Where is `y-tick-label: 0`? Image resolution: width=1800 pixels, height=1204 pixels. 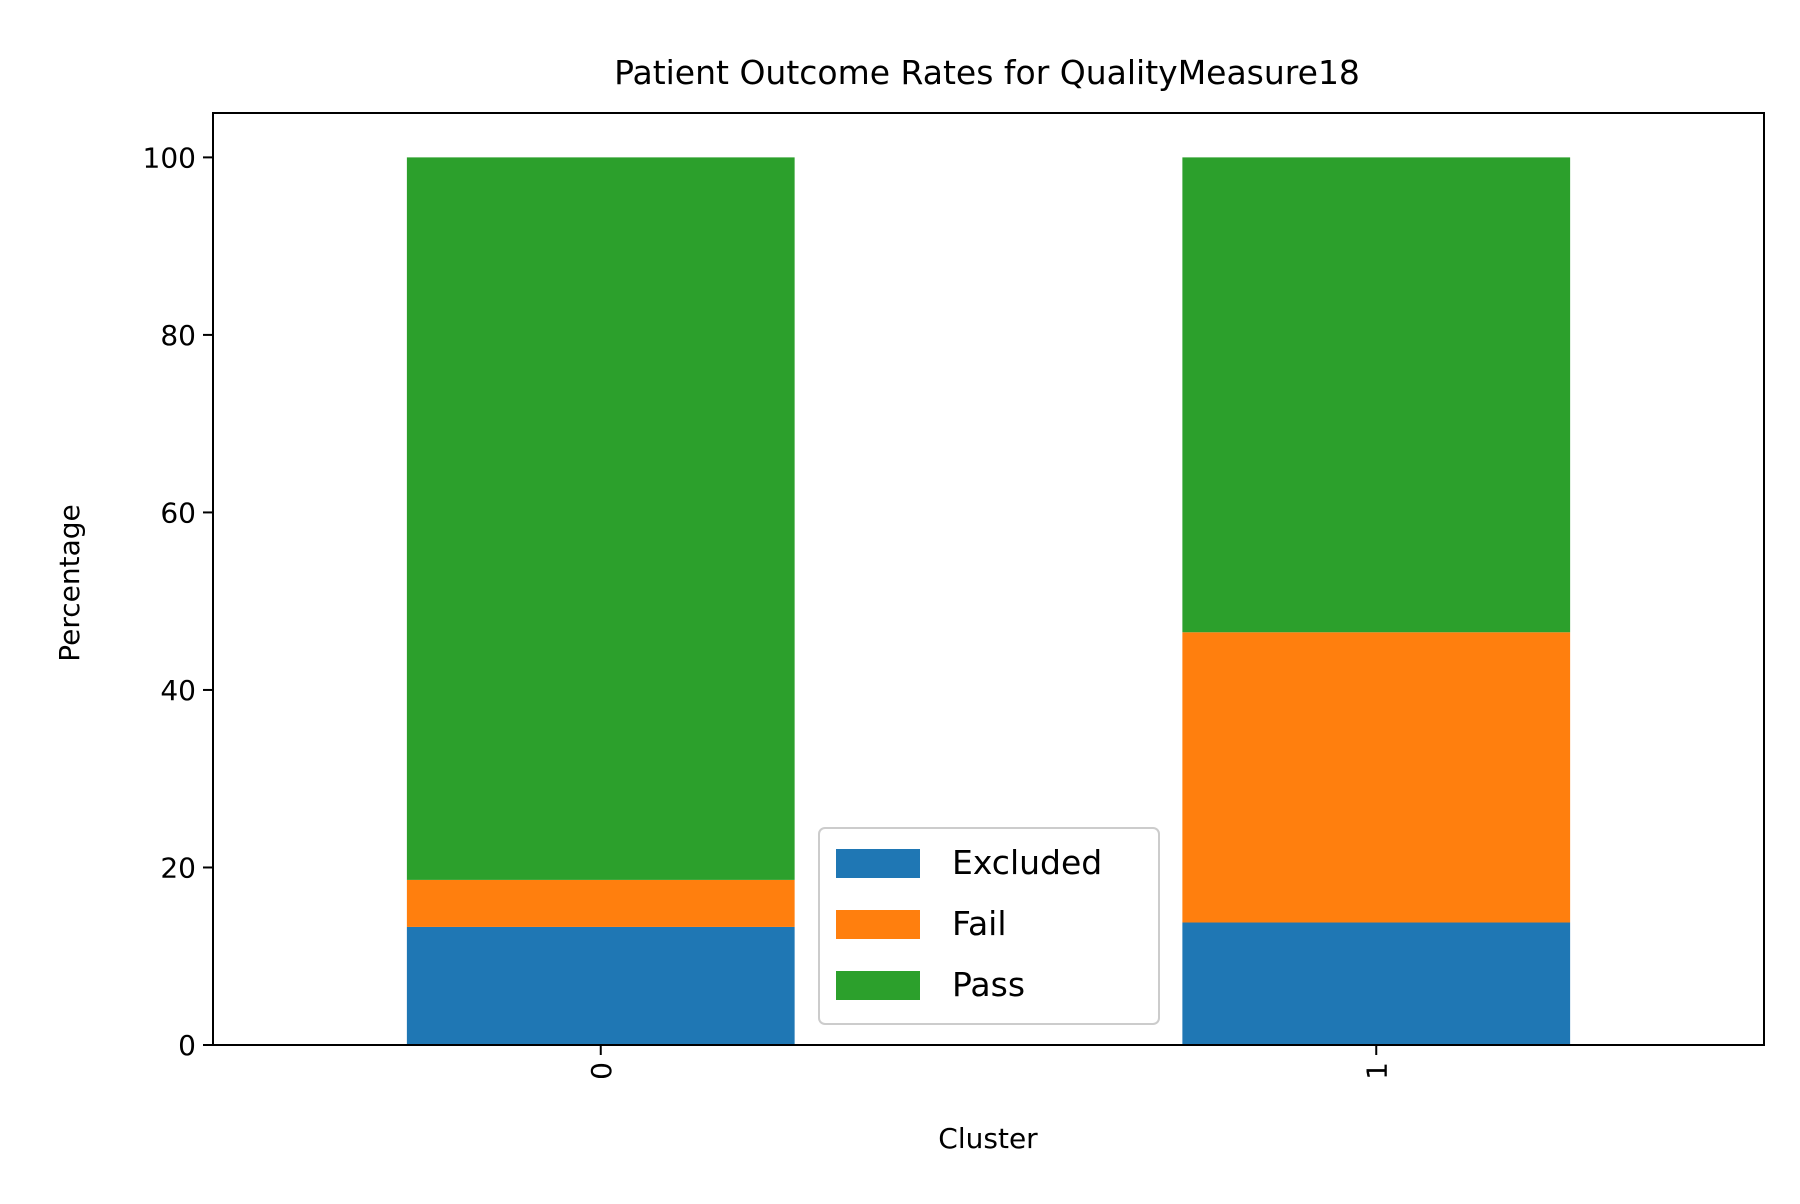 y-tick-label: 0 is located at coordinates (187, 1045).